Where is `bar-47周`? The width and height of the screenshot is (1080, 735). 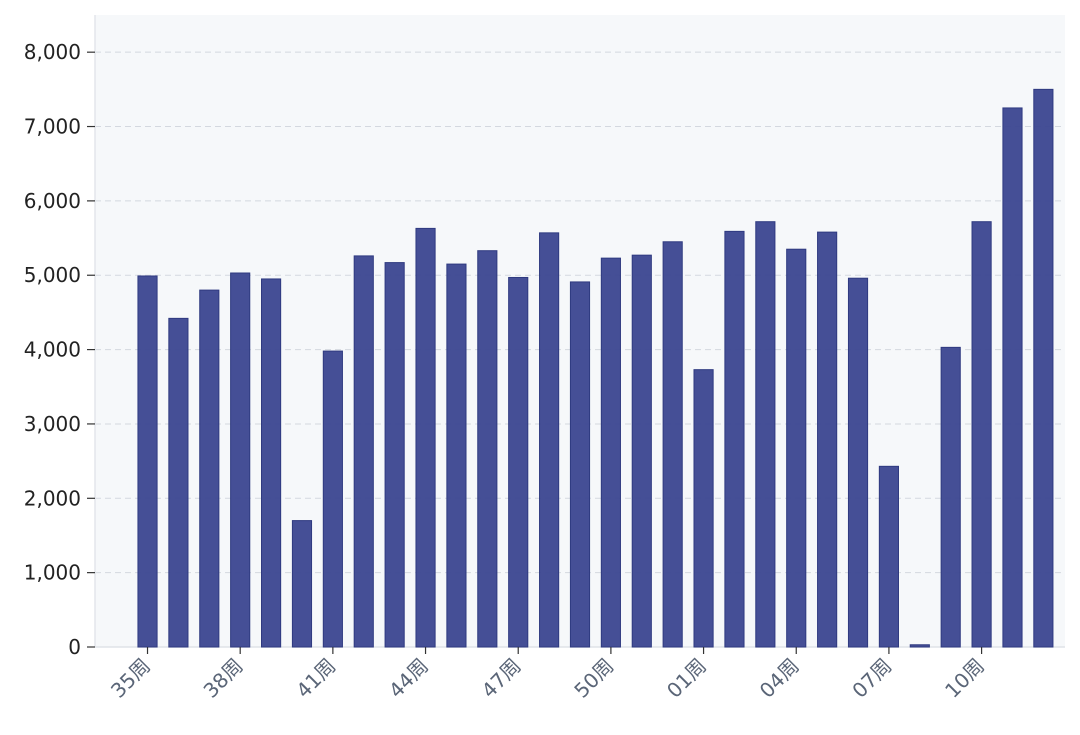 bar-47周 is located at coordinates (518, 462).